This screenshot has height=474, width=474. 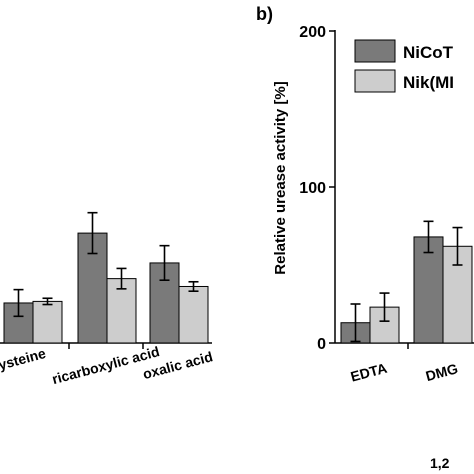 What do you see at coordinates (369, 372) in the screenshot?
I see `category-label-0: EDTA` at bounding box center [369, 372].